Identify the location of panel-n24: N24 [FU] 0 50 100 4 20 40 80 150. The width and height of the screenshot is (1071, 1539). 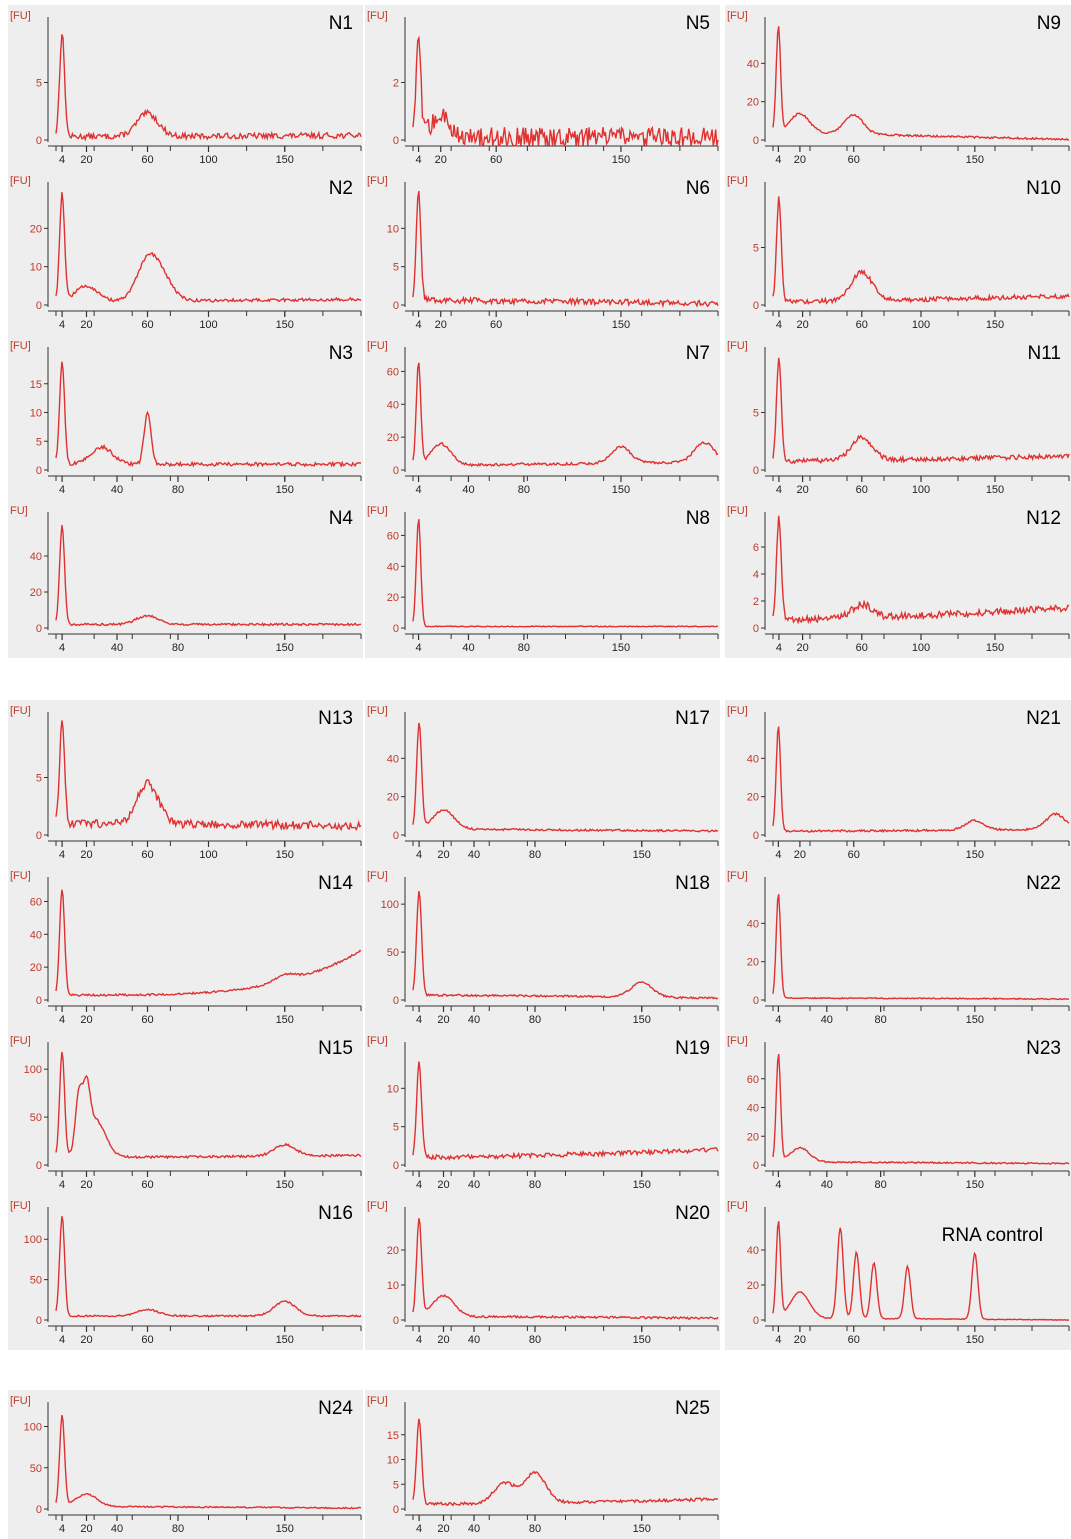
(185, 1464).